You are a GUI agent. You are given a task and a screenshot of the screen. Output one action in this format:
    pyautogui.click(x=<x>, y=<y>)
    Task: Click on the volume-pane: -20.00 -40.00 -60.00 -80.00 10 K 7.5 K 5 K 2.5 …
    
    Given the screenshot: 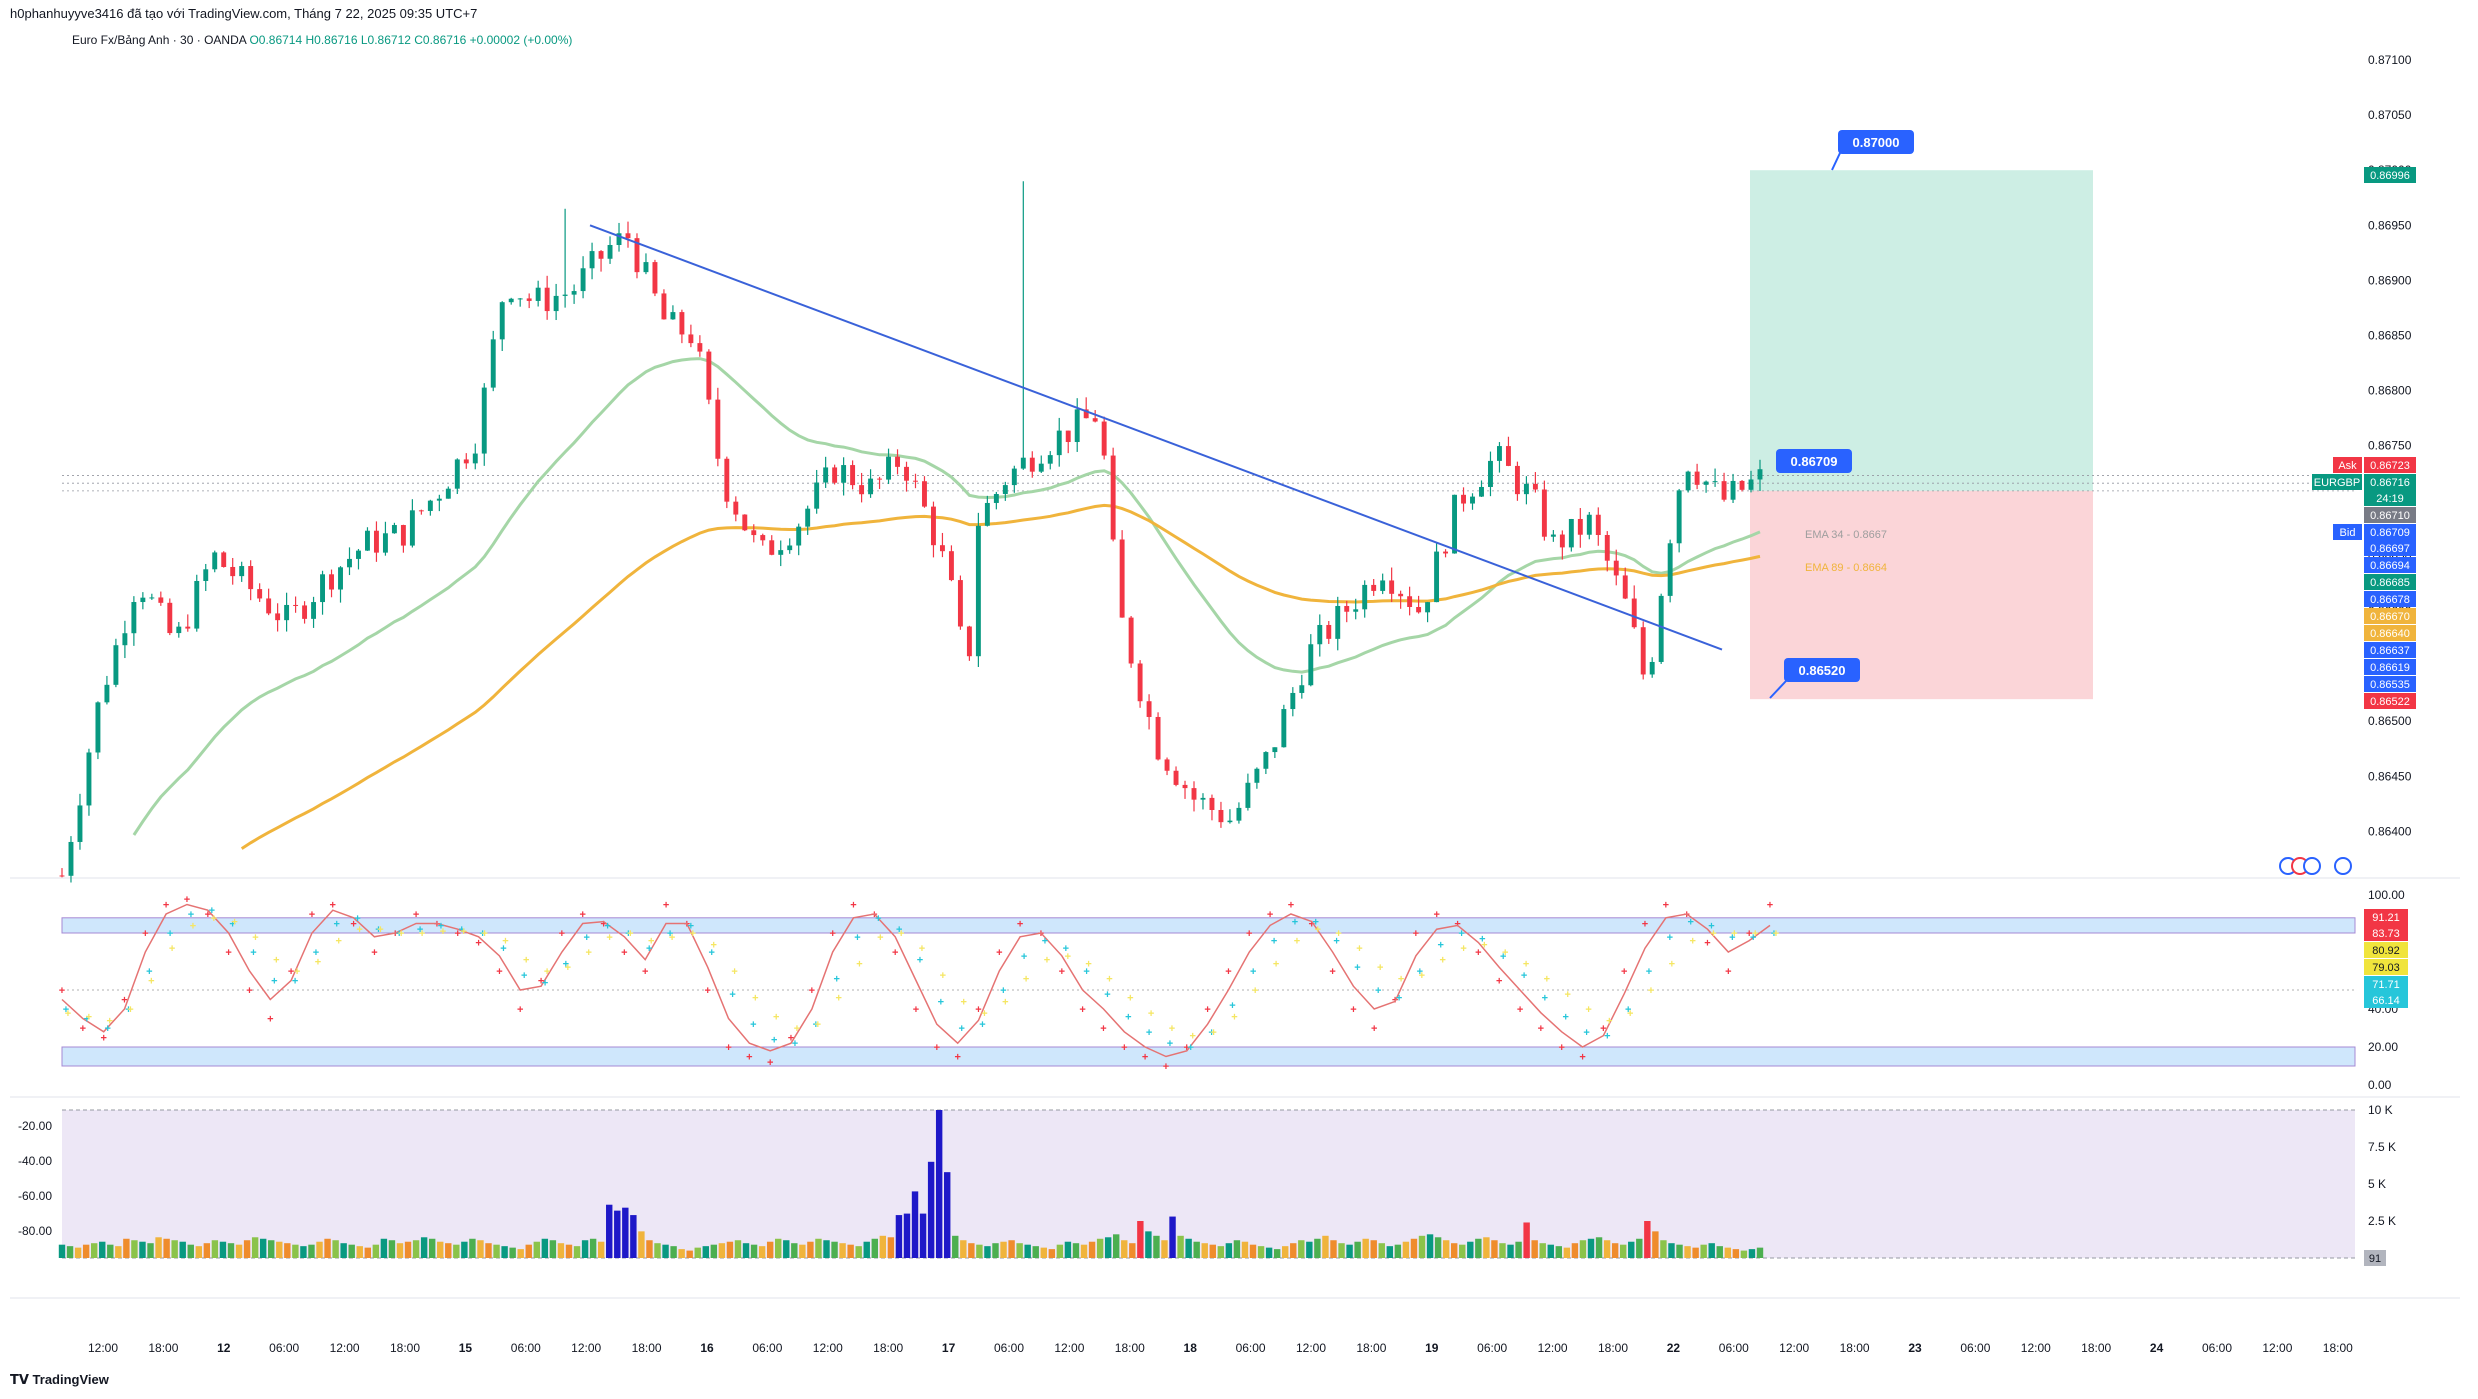 What is the action you would take?
    pyautogui.click(x=1235, y=1201)
    